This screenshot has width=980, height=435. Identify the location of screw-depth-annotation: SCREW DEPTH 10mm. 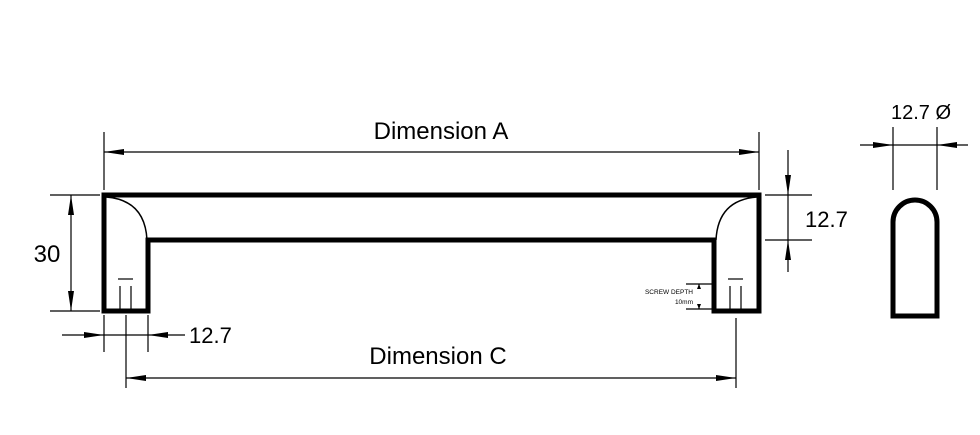
(678, 296).